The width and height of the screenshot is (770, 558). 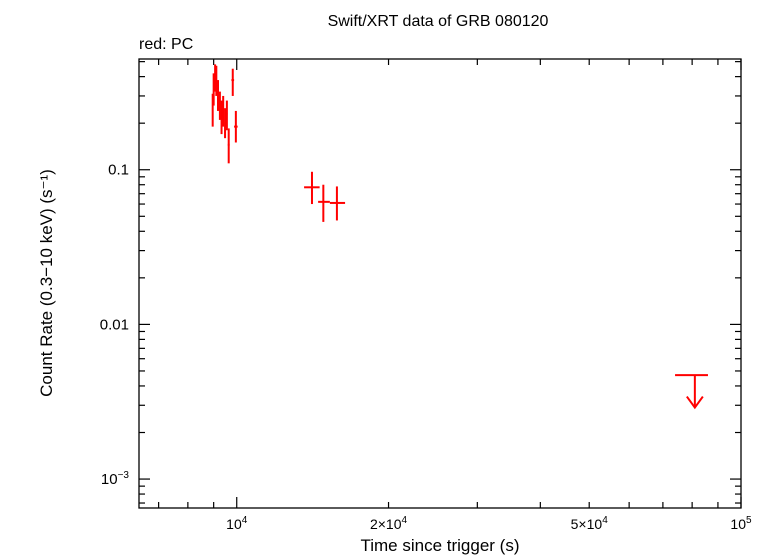 I want to click on y-tick-label: 10−3, so click(x=115, y=479).